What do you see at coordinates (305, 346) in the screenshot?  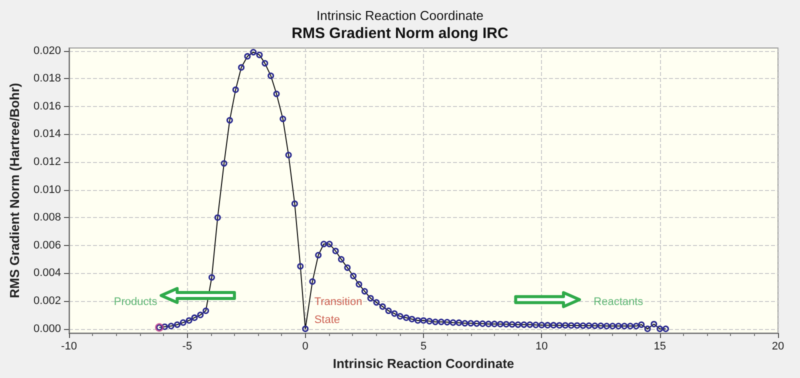 I see `x-tick-label: 0` at bounding box center [305, 346].